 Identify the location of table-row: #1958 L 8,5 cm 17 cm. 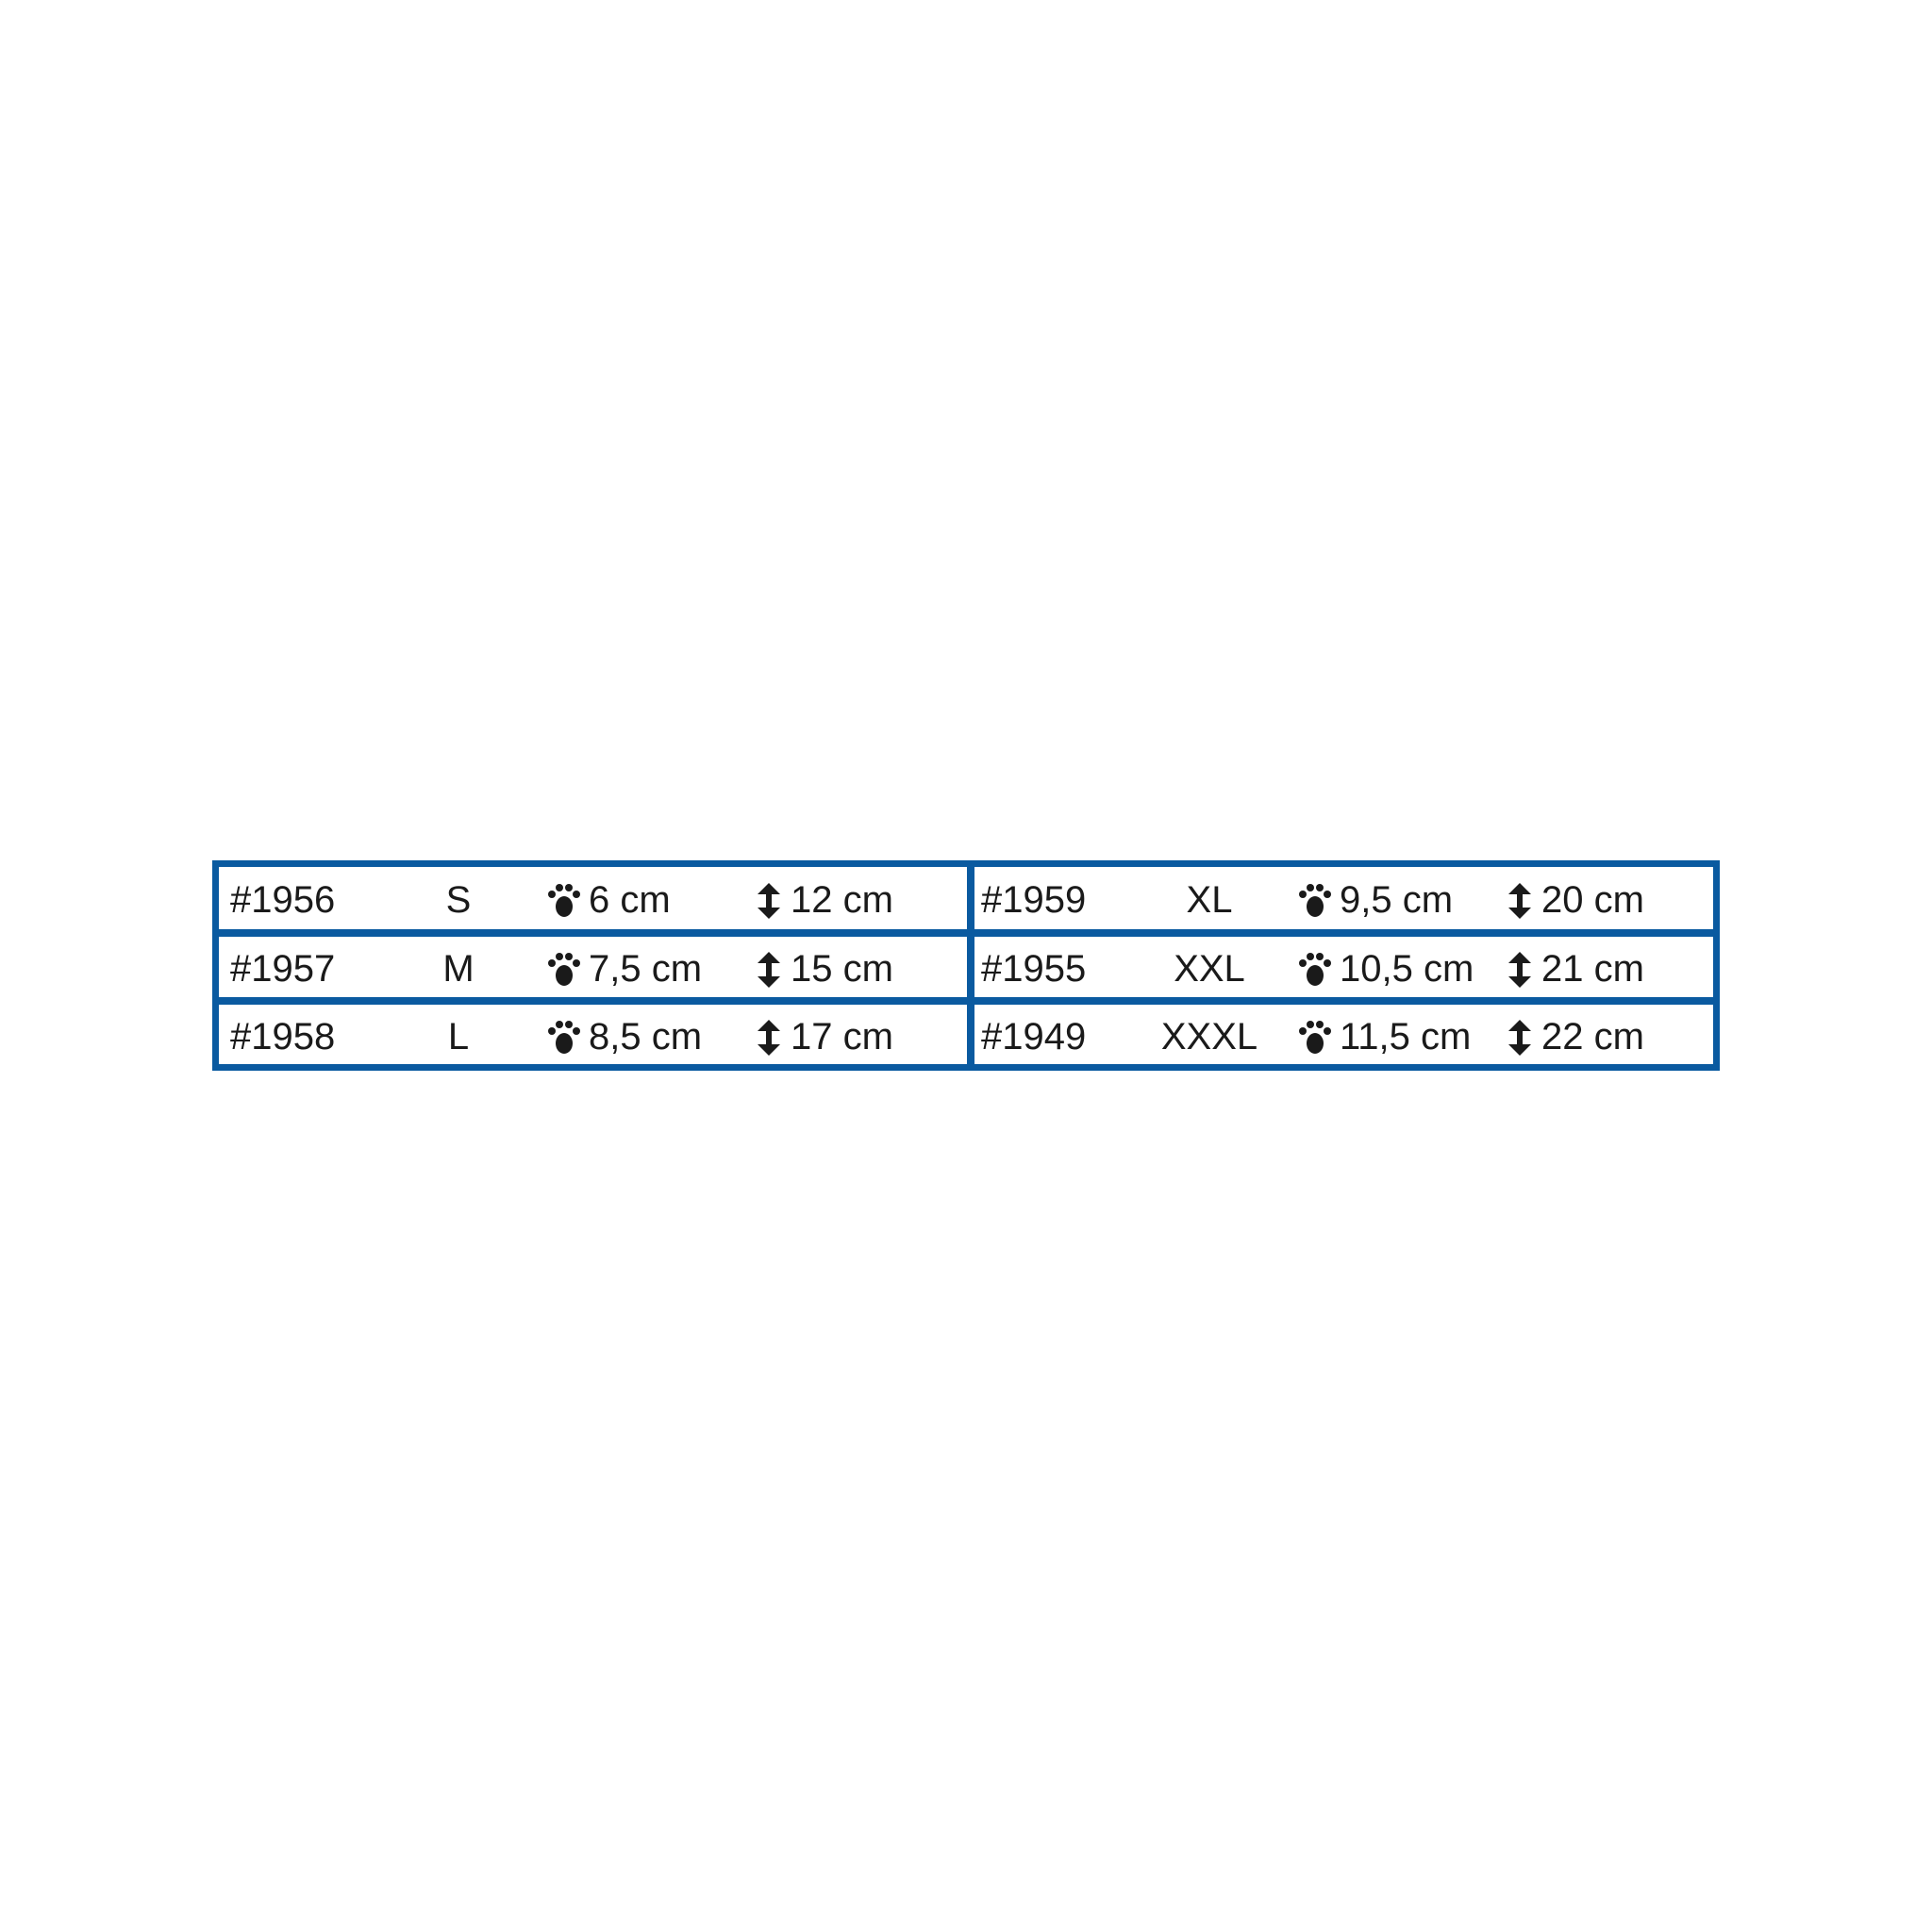
(594, 1037).